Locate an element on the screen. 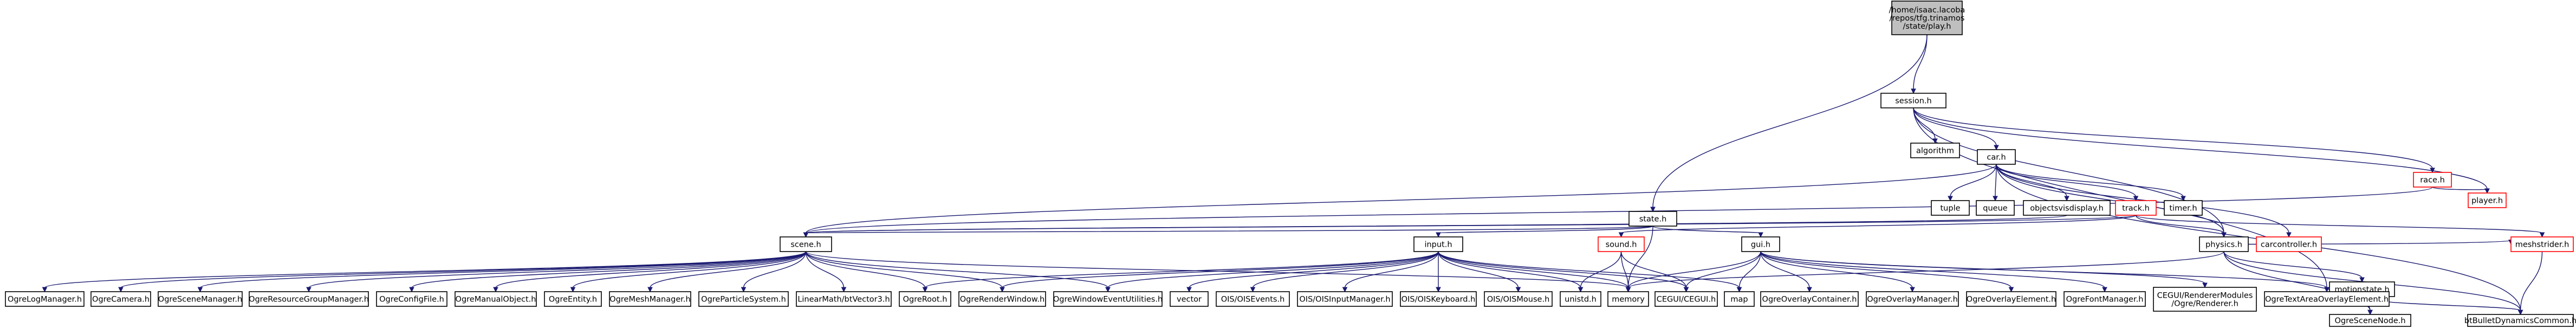 Image resolution: width=2576 pixels, height=328 pixels. node-linearmath: LinearMath/btVector3.h is located at coordinates (844, 299).